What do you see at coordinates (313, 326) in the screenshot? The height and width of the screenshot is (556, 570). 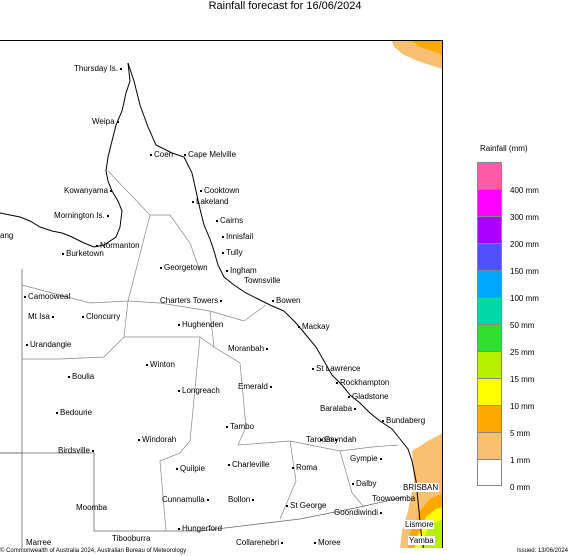 I see `town-mackay: Mackay` at bounding box center [313, 326].